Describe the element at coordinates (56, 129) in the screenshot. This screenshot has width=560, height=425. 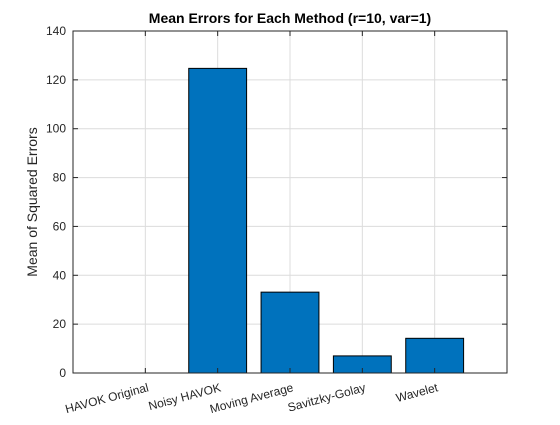
I see `y-tick-label: 100` at that location.